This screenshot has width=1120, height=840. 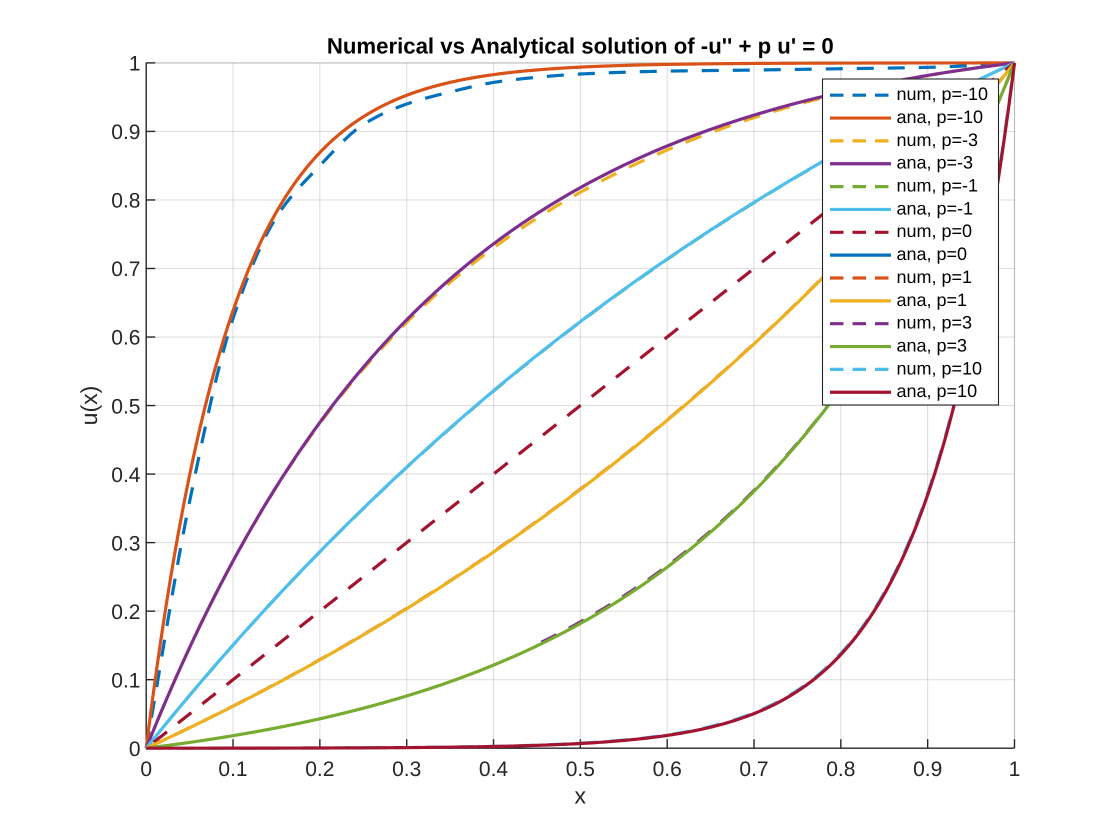 I want to click on svg-text: ana, p=3, so click(x=932, y=345).